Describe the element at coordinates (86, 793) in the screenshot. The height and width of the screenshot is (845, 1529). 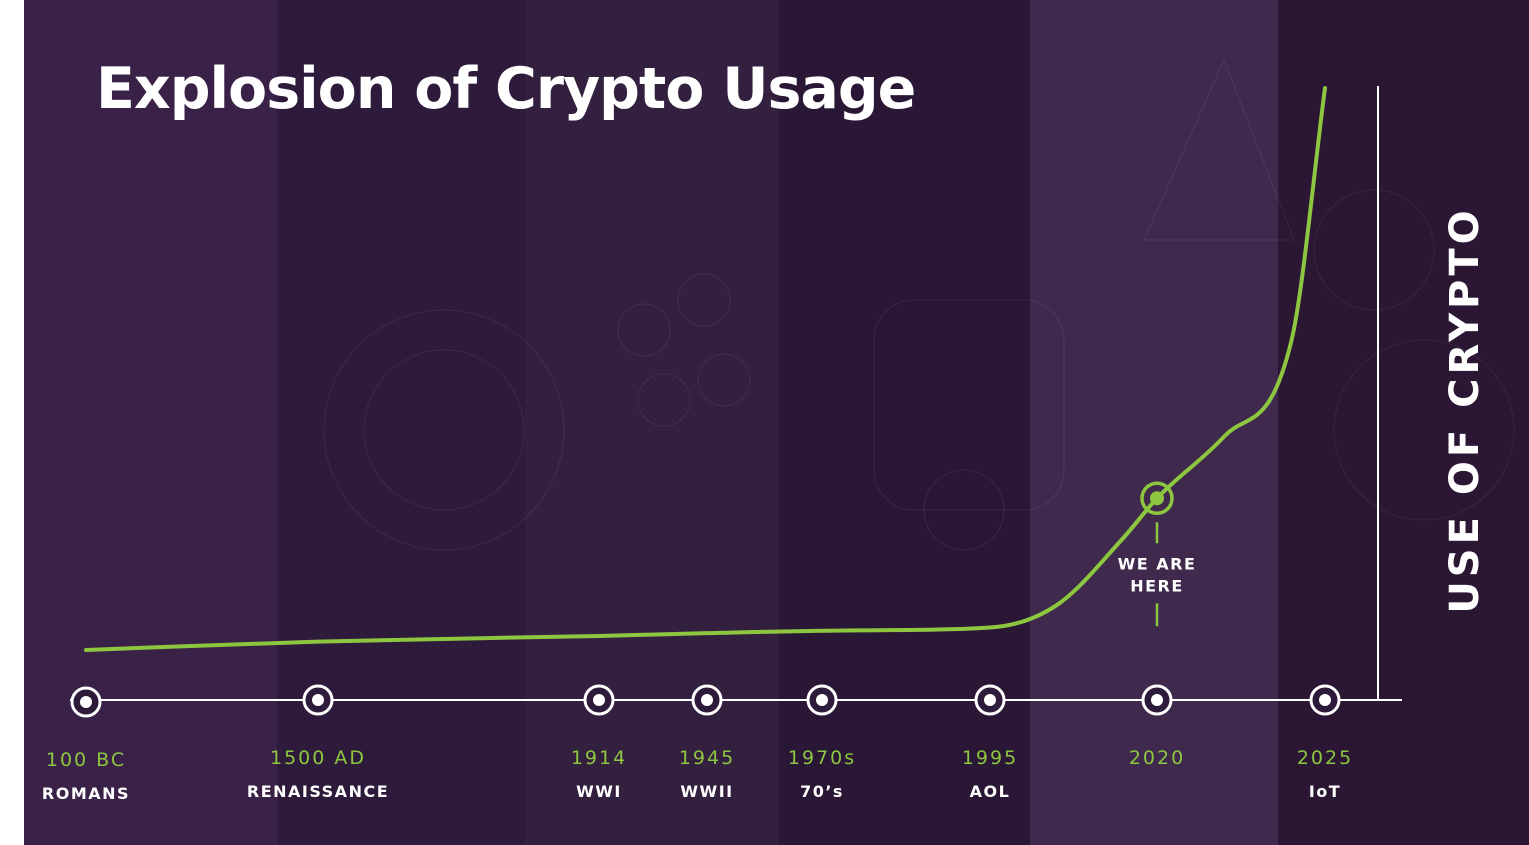
I see `tick-era-label: ROMANS` at that location.